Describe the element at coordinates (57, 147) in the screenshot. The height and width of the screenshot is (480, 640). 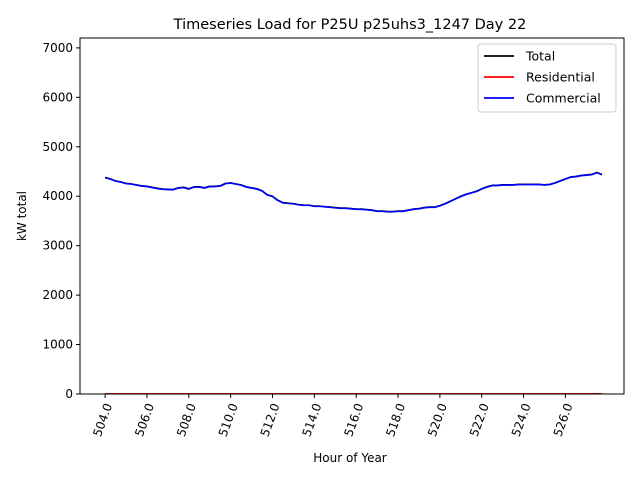
I see `y-tick-label: 5000` at that location.